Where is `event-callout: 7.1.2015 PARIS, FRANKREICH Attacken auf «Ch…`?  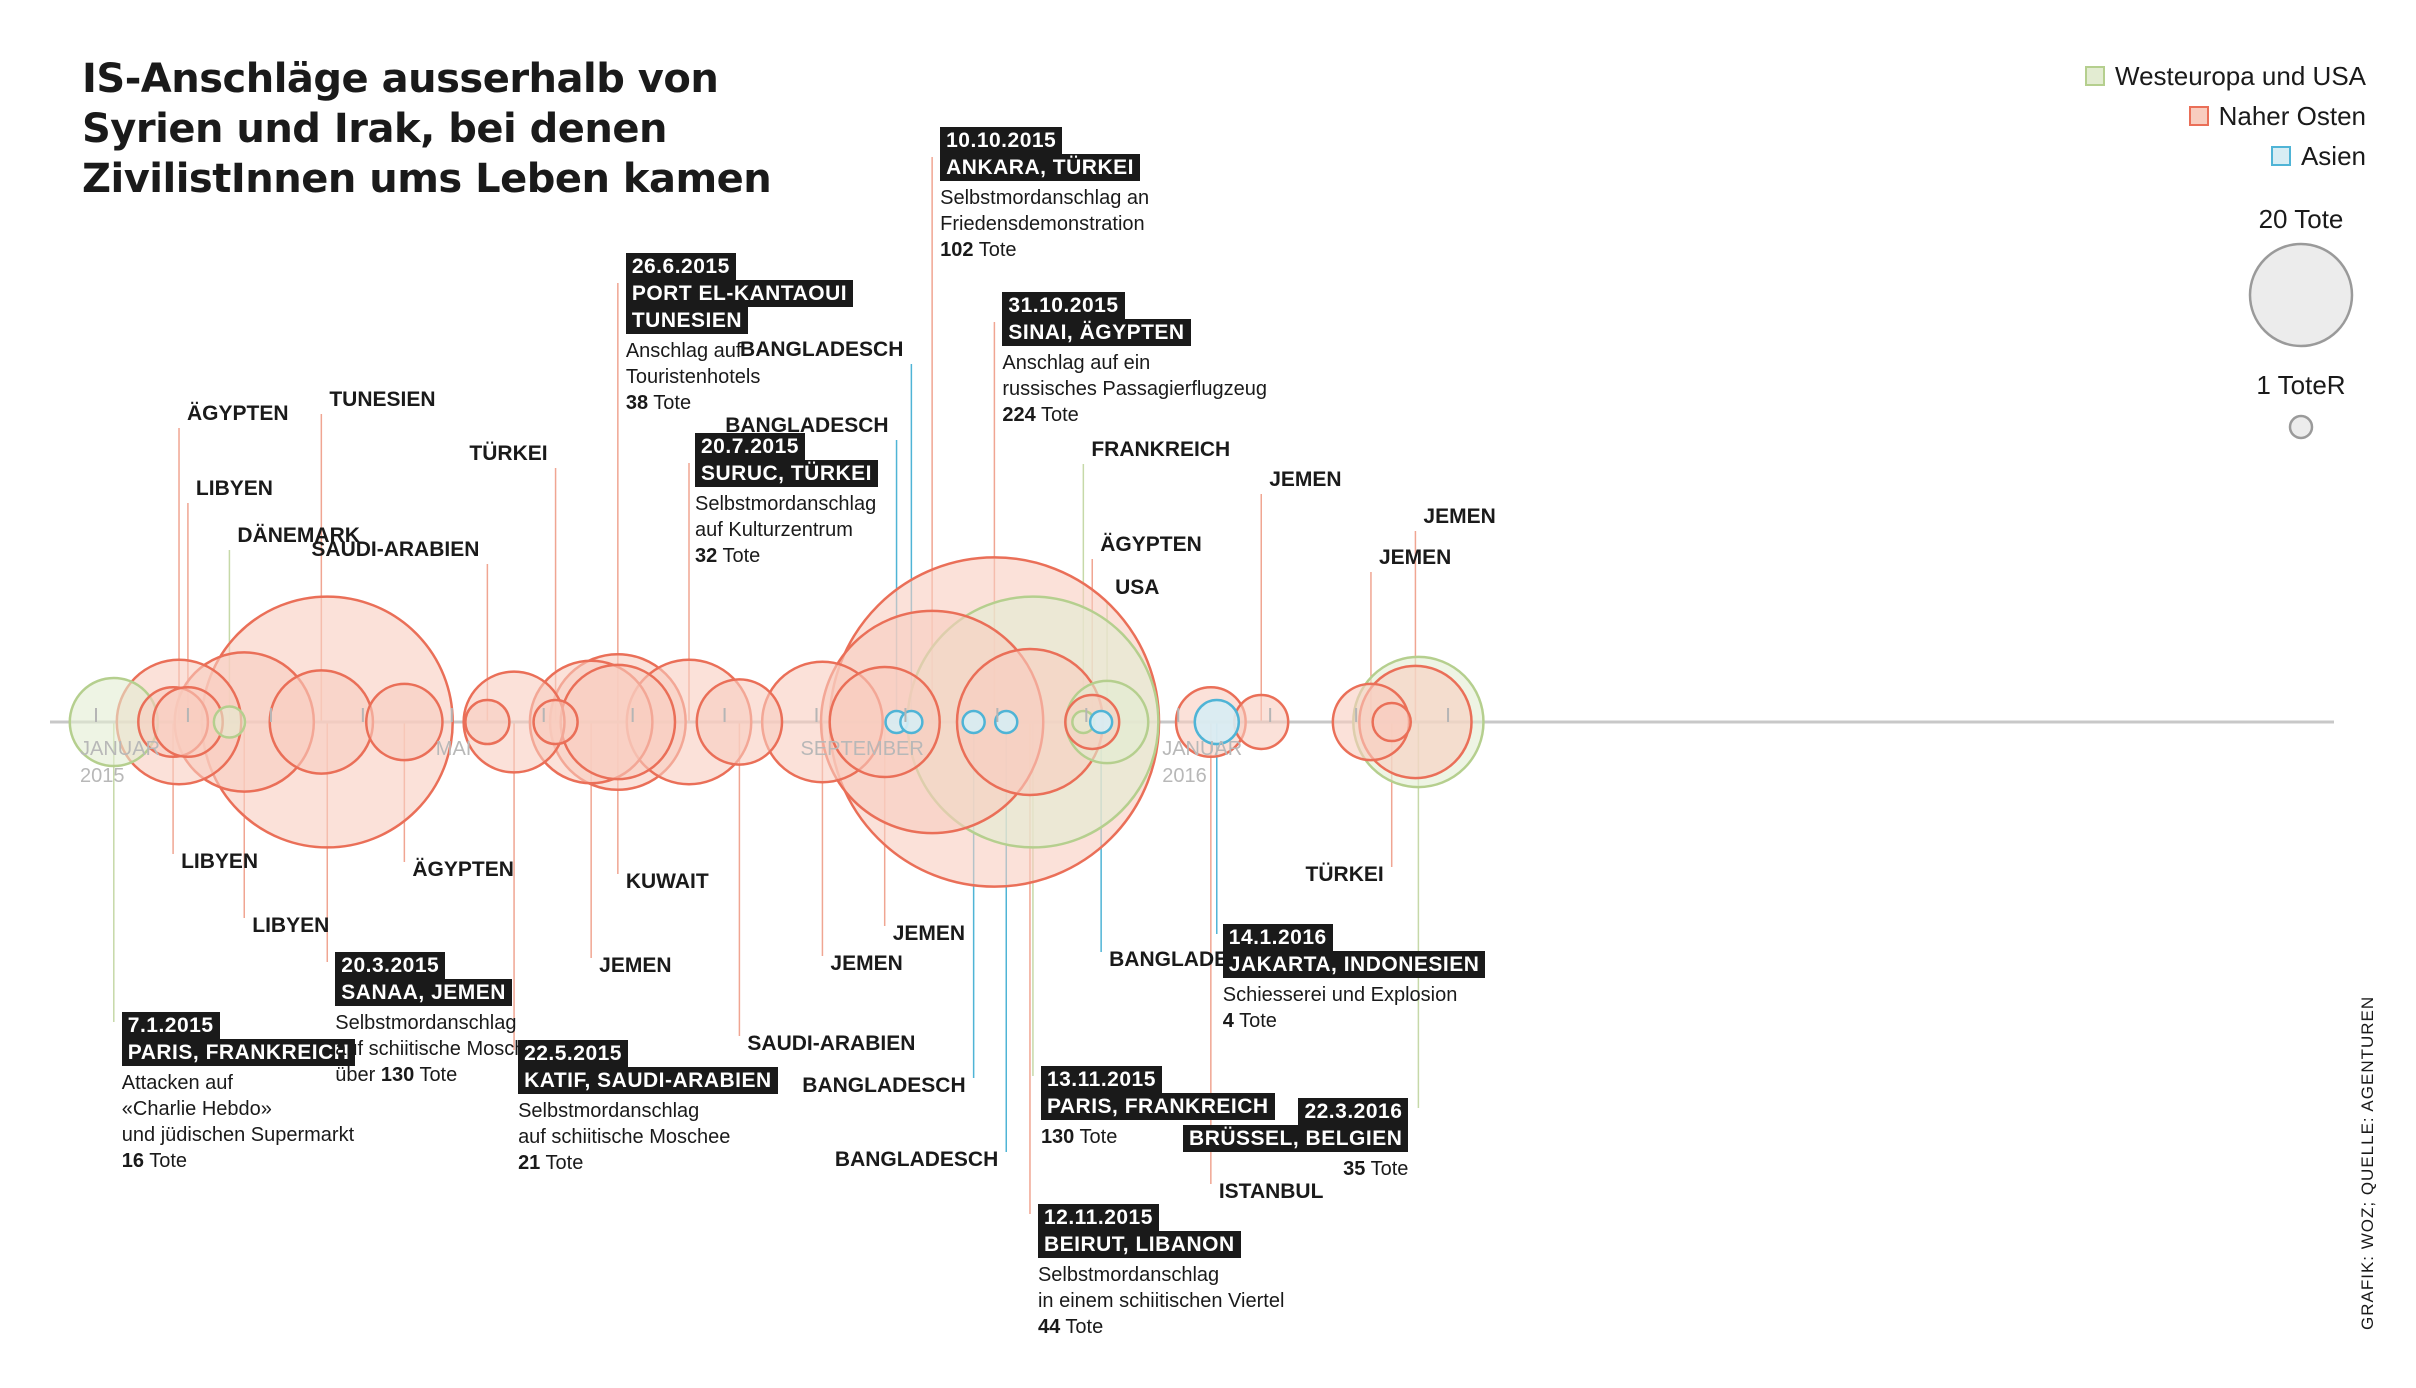
event-callout: 7.1.2015 PARIS, FRANKREICH Attacken auf «Ch… is located at coordinates (238, 1093).